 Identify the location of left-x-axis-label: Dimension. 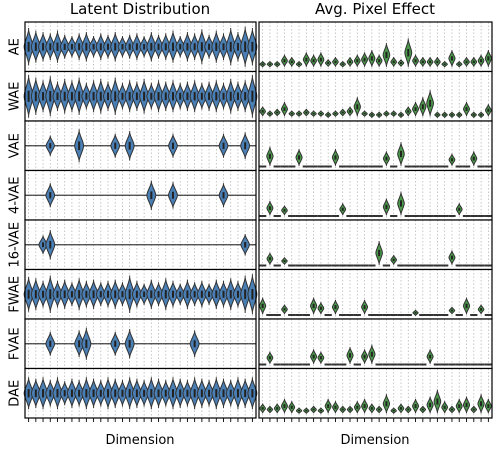
(139, 440).